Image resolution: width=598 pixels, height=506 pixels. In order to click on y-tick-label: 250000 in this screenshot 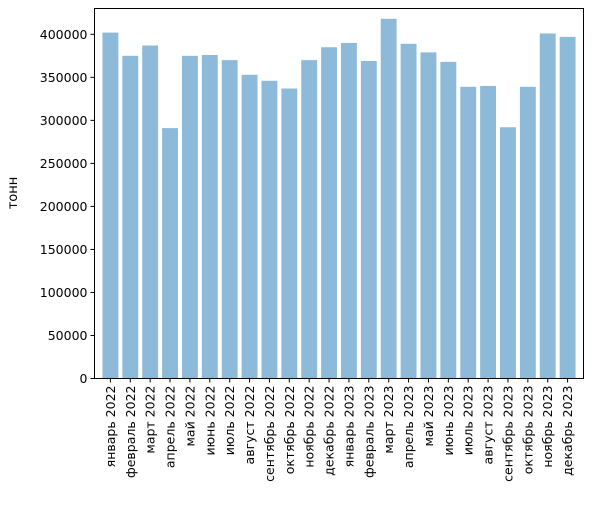, I will do `click(64, 163)`.